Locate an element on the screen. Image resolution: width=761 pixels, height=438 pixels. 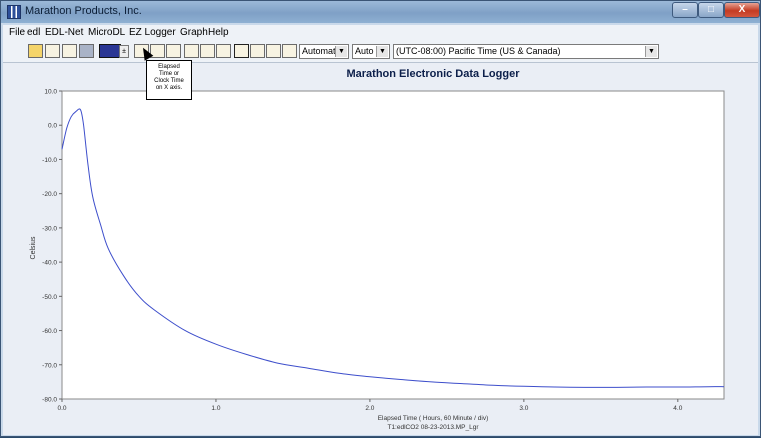
y-tick-label: 10.0 is located at coordinates (50, 92).